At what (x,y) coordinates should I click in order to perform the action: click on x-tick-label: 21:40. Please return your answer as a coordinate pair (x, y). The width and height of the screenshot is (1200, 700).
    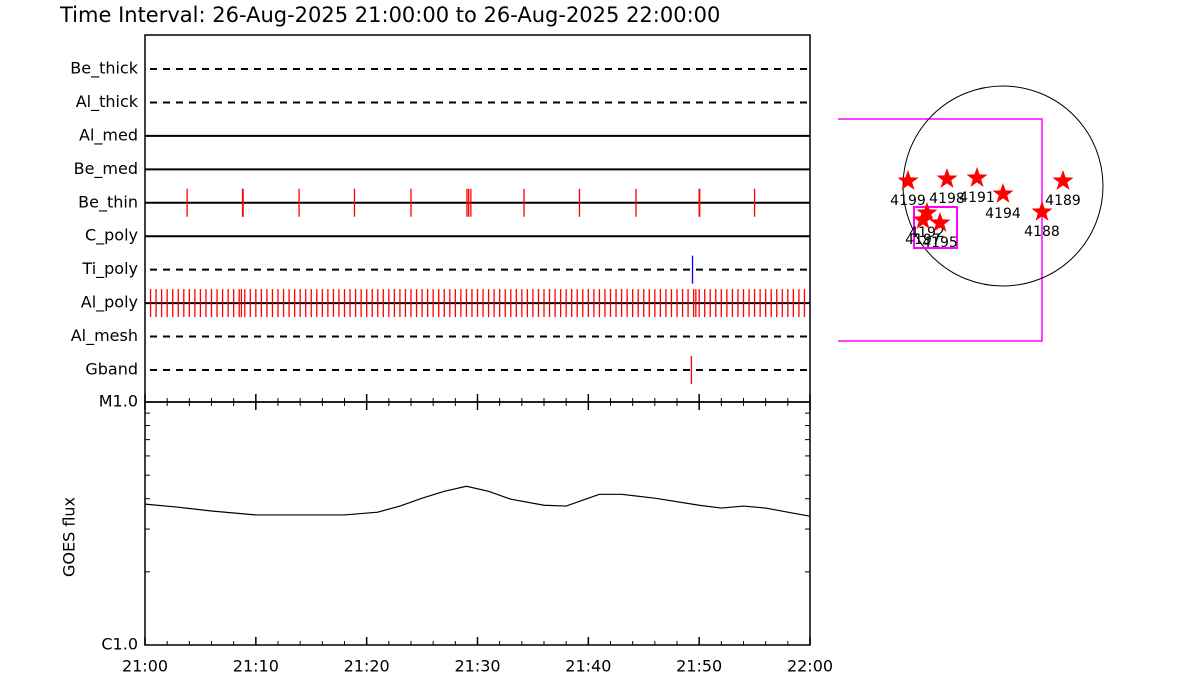
    Looking at the image, I should click on (588, 666).